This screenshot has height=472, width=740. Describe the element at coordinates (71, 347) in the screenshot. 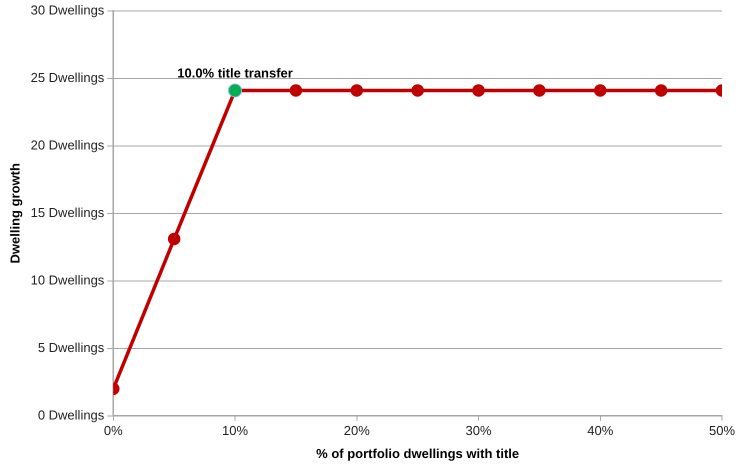

I see `y-tick-label: 5 Dwellings` at that location.